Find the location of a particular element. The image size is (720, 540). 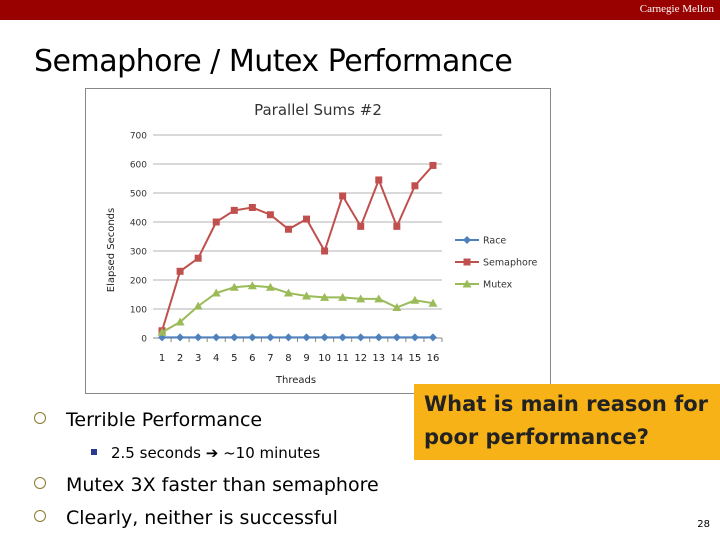

page-number: 28 is located at coordinates (703, 524).